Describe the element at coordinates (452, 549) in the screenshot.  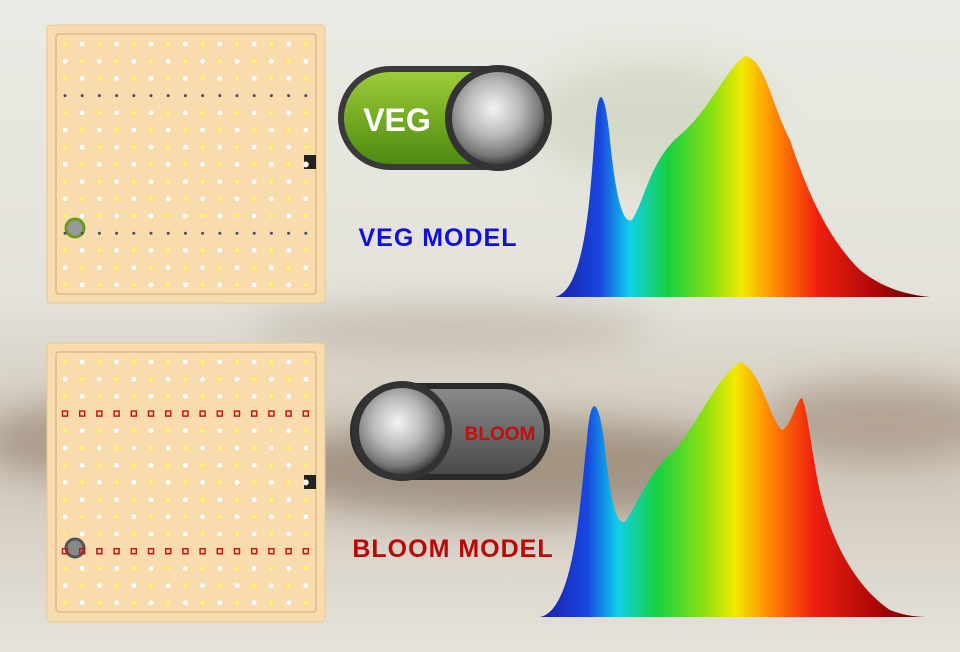
I see `model-label: BLOOM MODEL` at that location.